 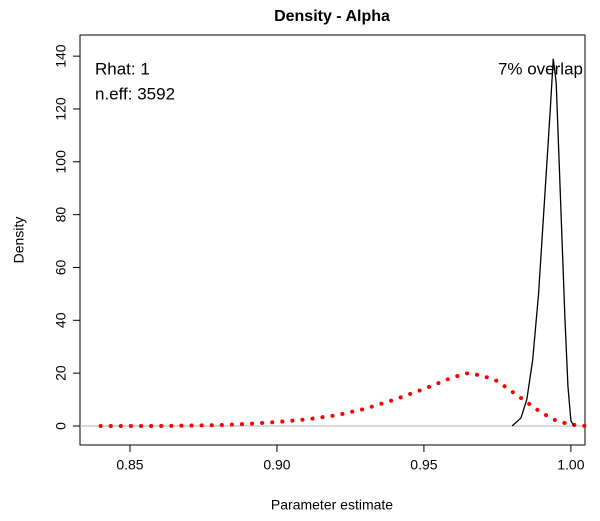 I want to click on annotation: 7% overlap, so click(x=540, y=68).